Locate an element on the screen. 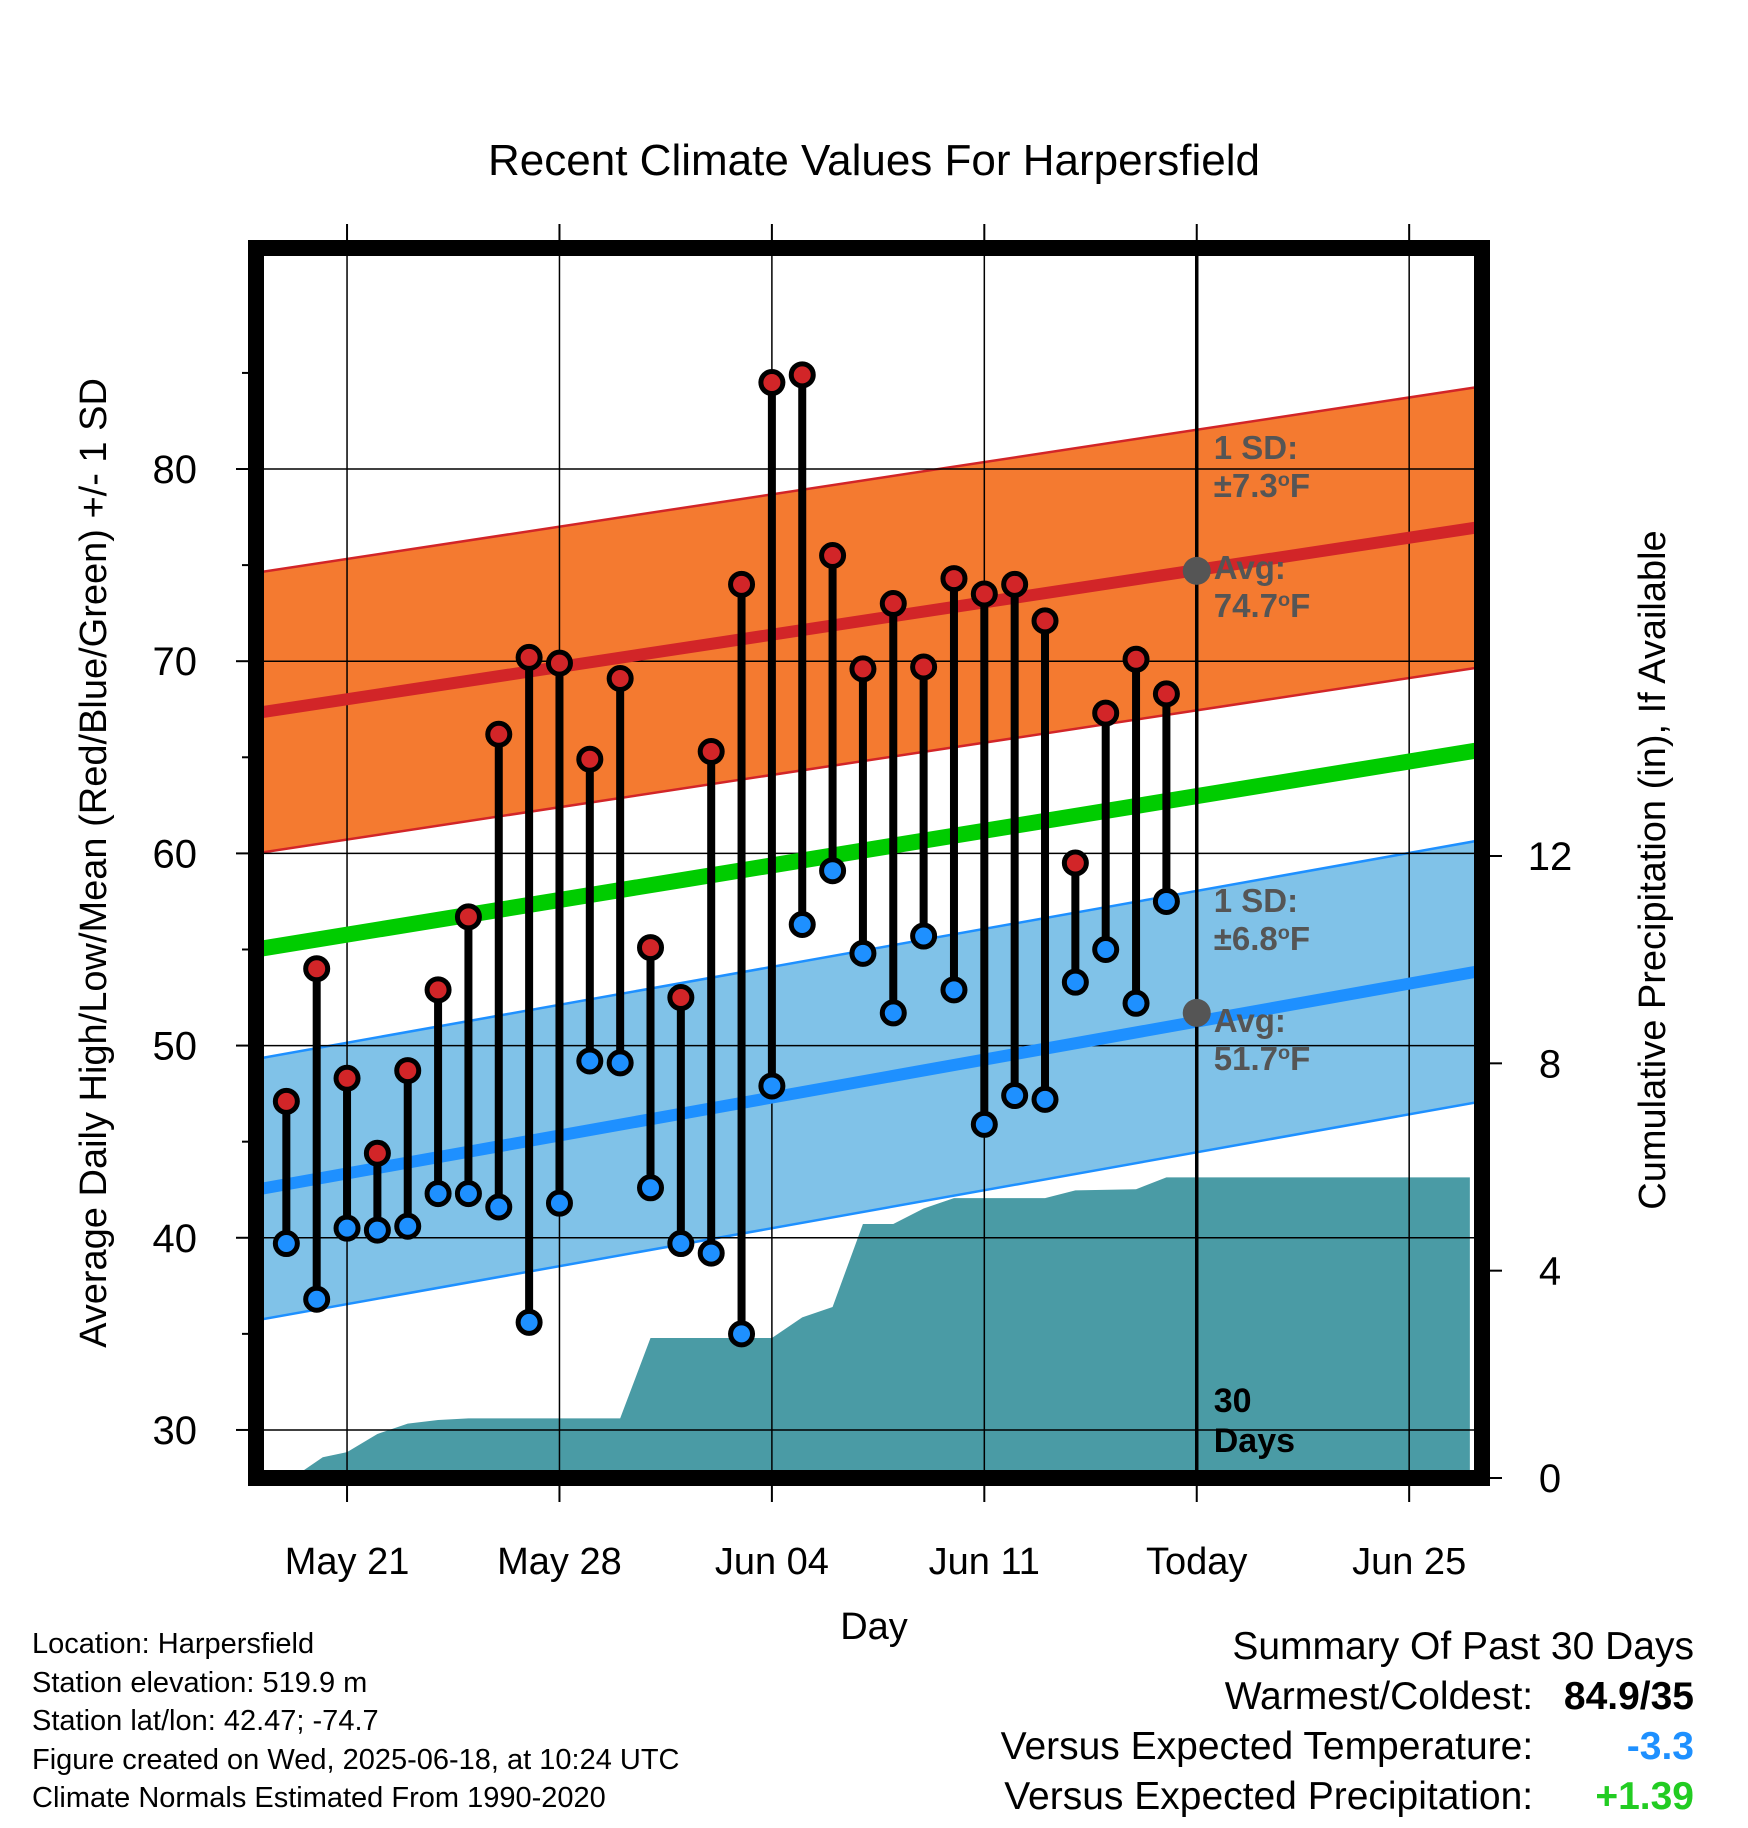  summary-precip-row: Versus Expected Precipitation: +1.39 is located at coordinates (1347, 1797).